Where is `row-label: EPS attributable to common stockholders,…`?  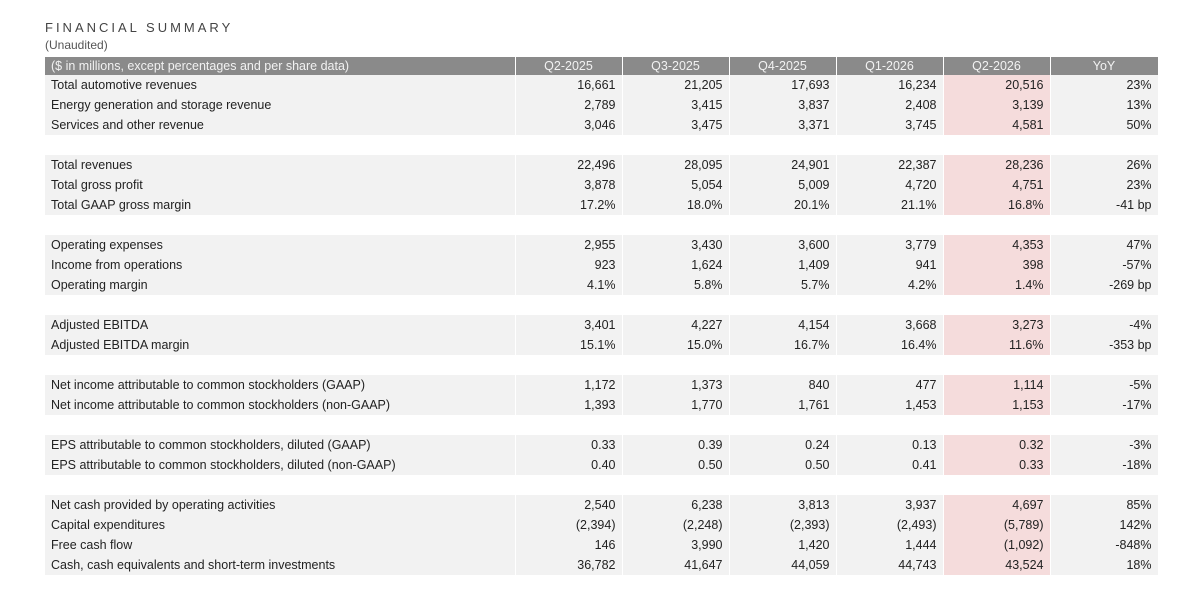 row-label: EPS attributable to common stockholders,… is located at coordinates (280, 445).